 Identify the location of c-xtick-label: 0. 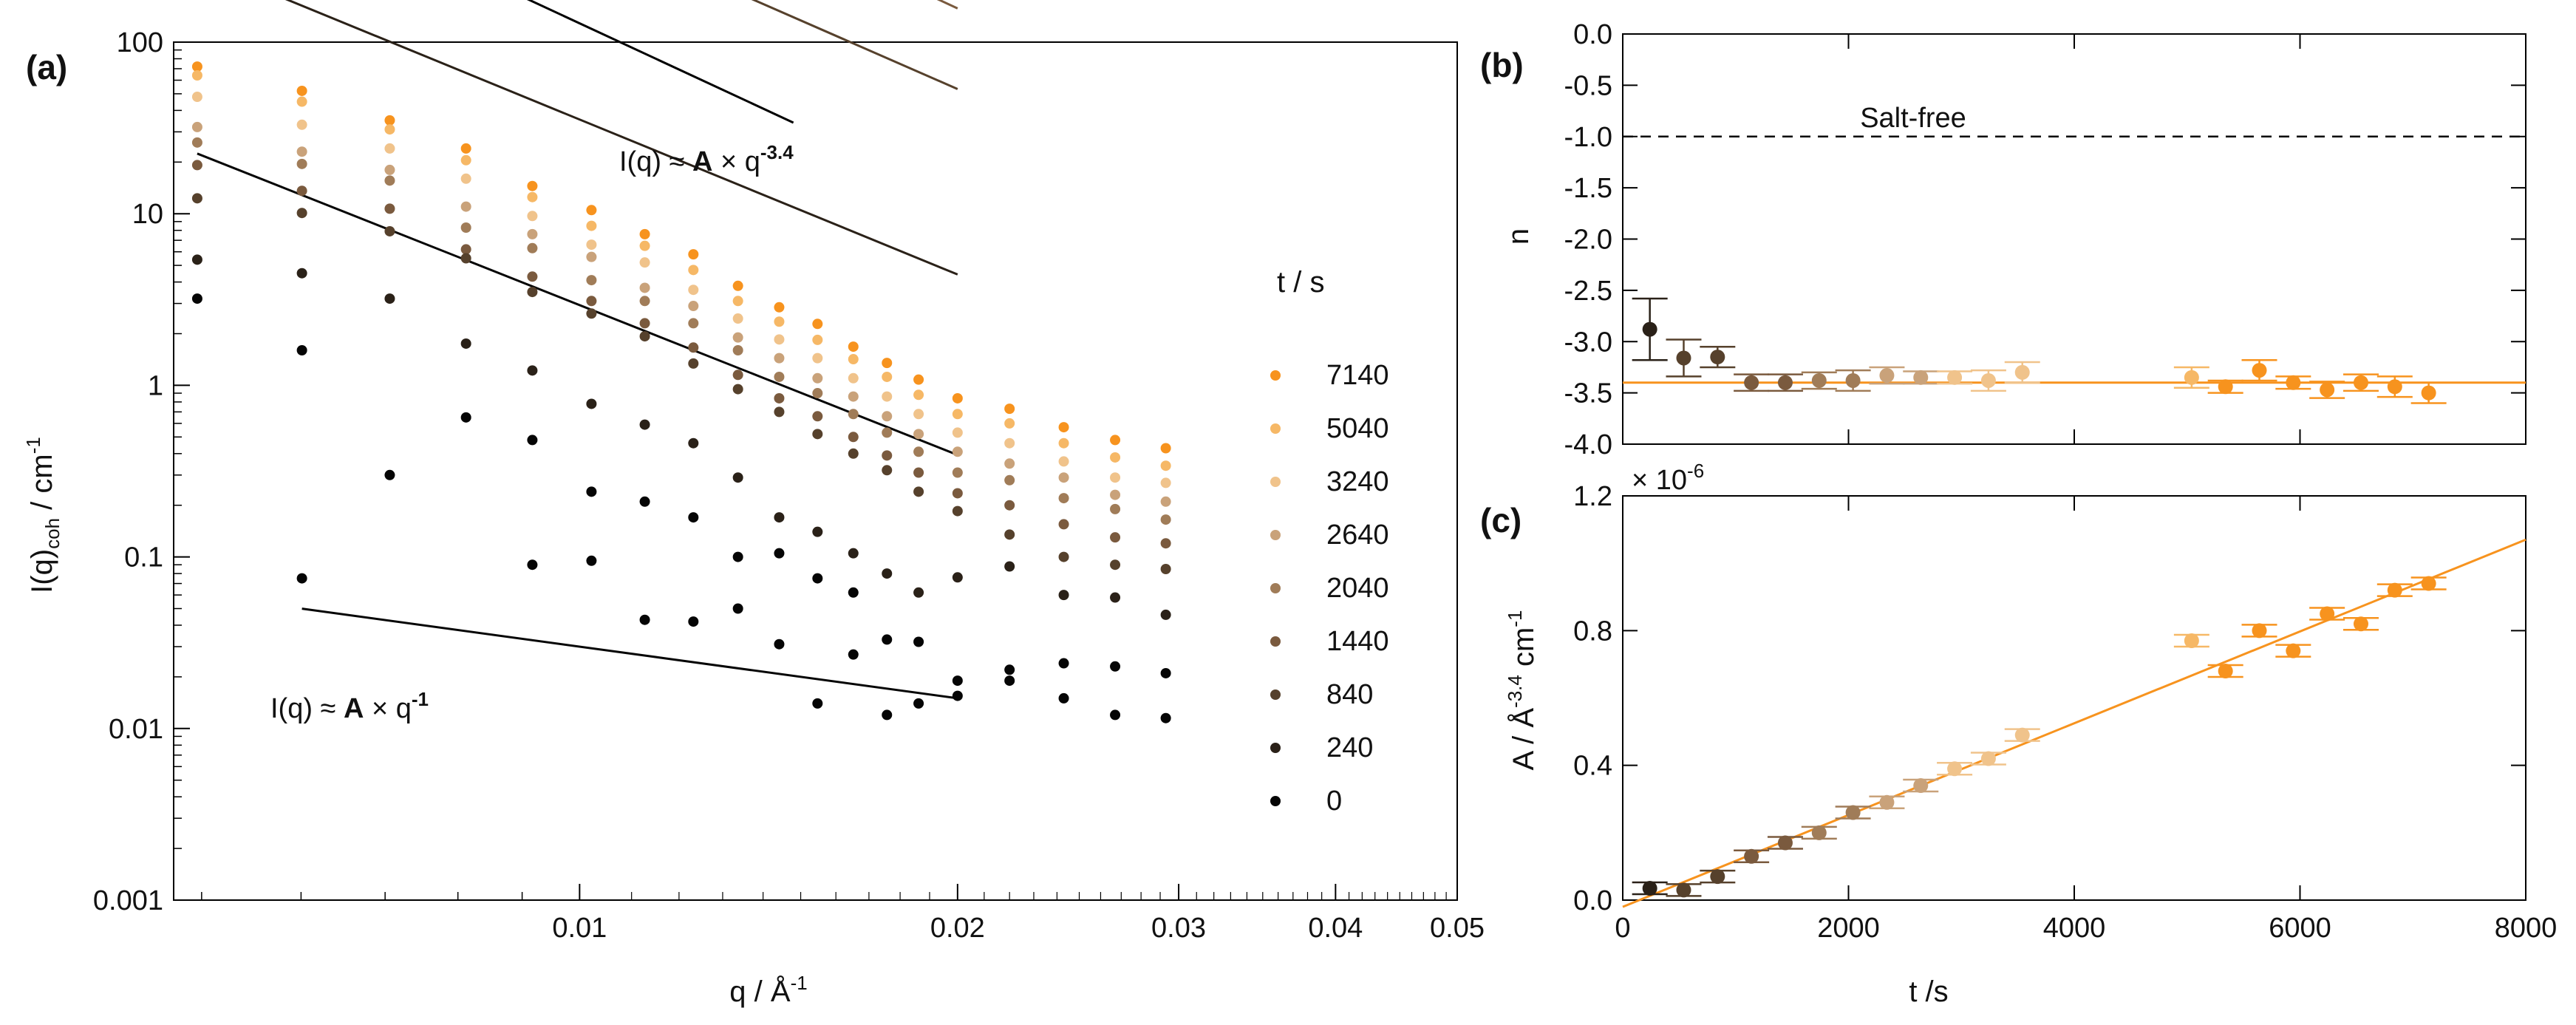
(1622, 929).